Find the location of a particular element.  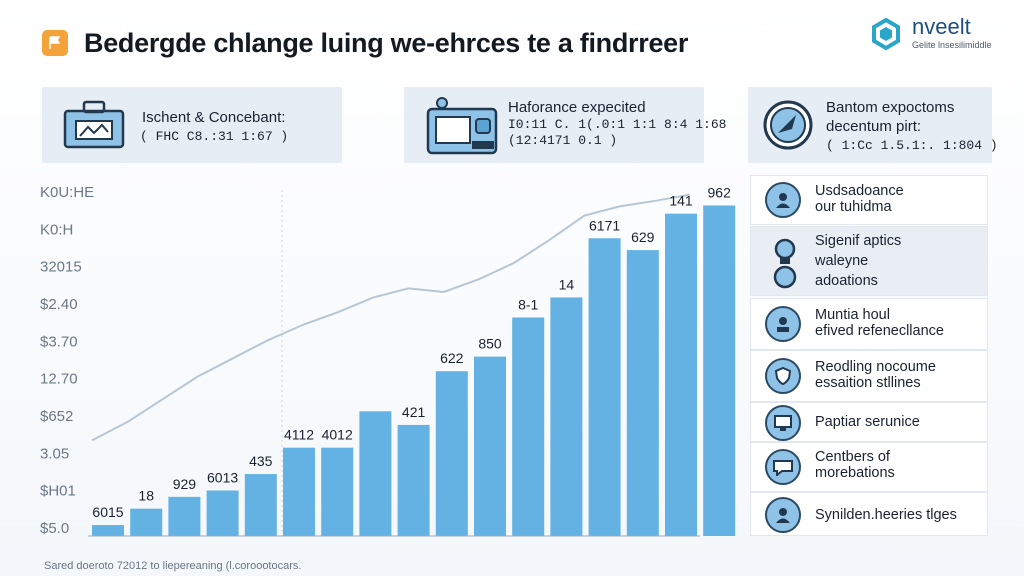

sidebar-item-label: Reodling nocoume essaition stllines is located at coordinates (875, 375).